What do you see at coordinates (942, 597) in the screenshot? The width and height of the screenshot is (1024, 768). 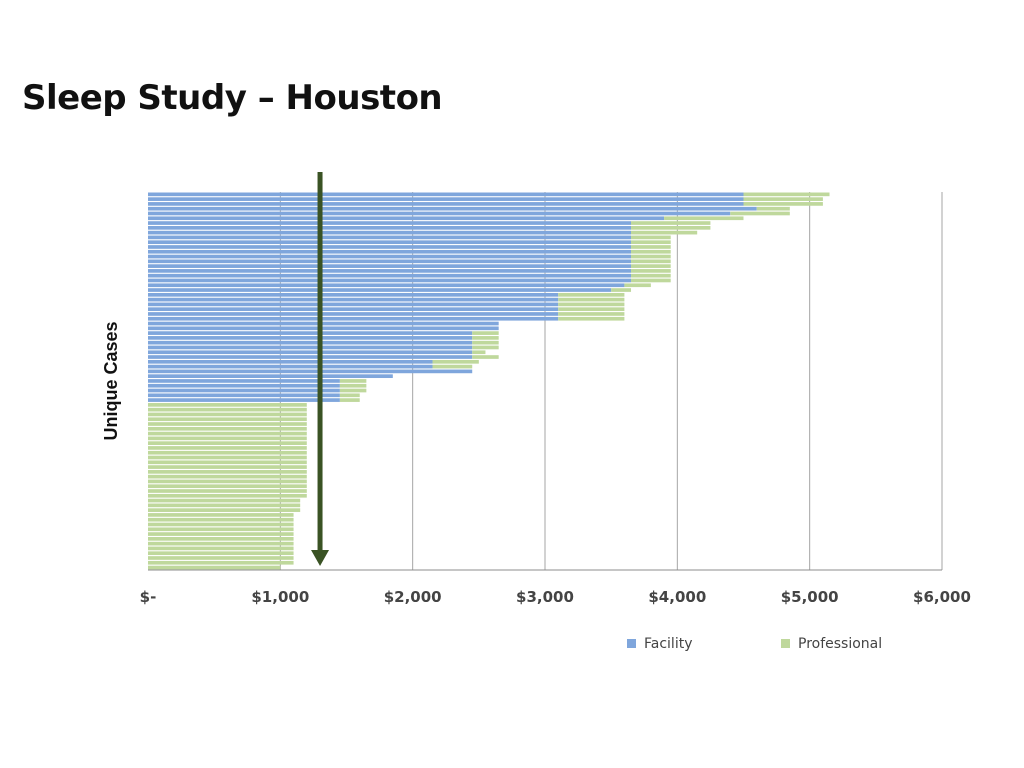 I see `x-tick-label: $6,000` at bounding box center [942, 597].